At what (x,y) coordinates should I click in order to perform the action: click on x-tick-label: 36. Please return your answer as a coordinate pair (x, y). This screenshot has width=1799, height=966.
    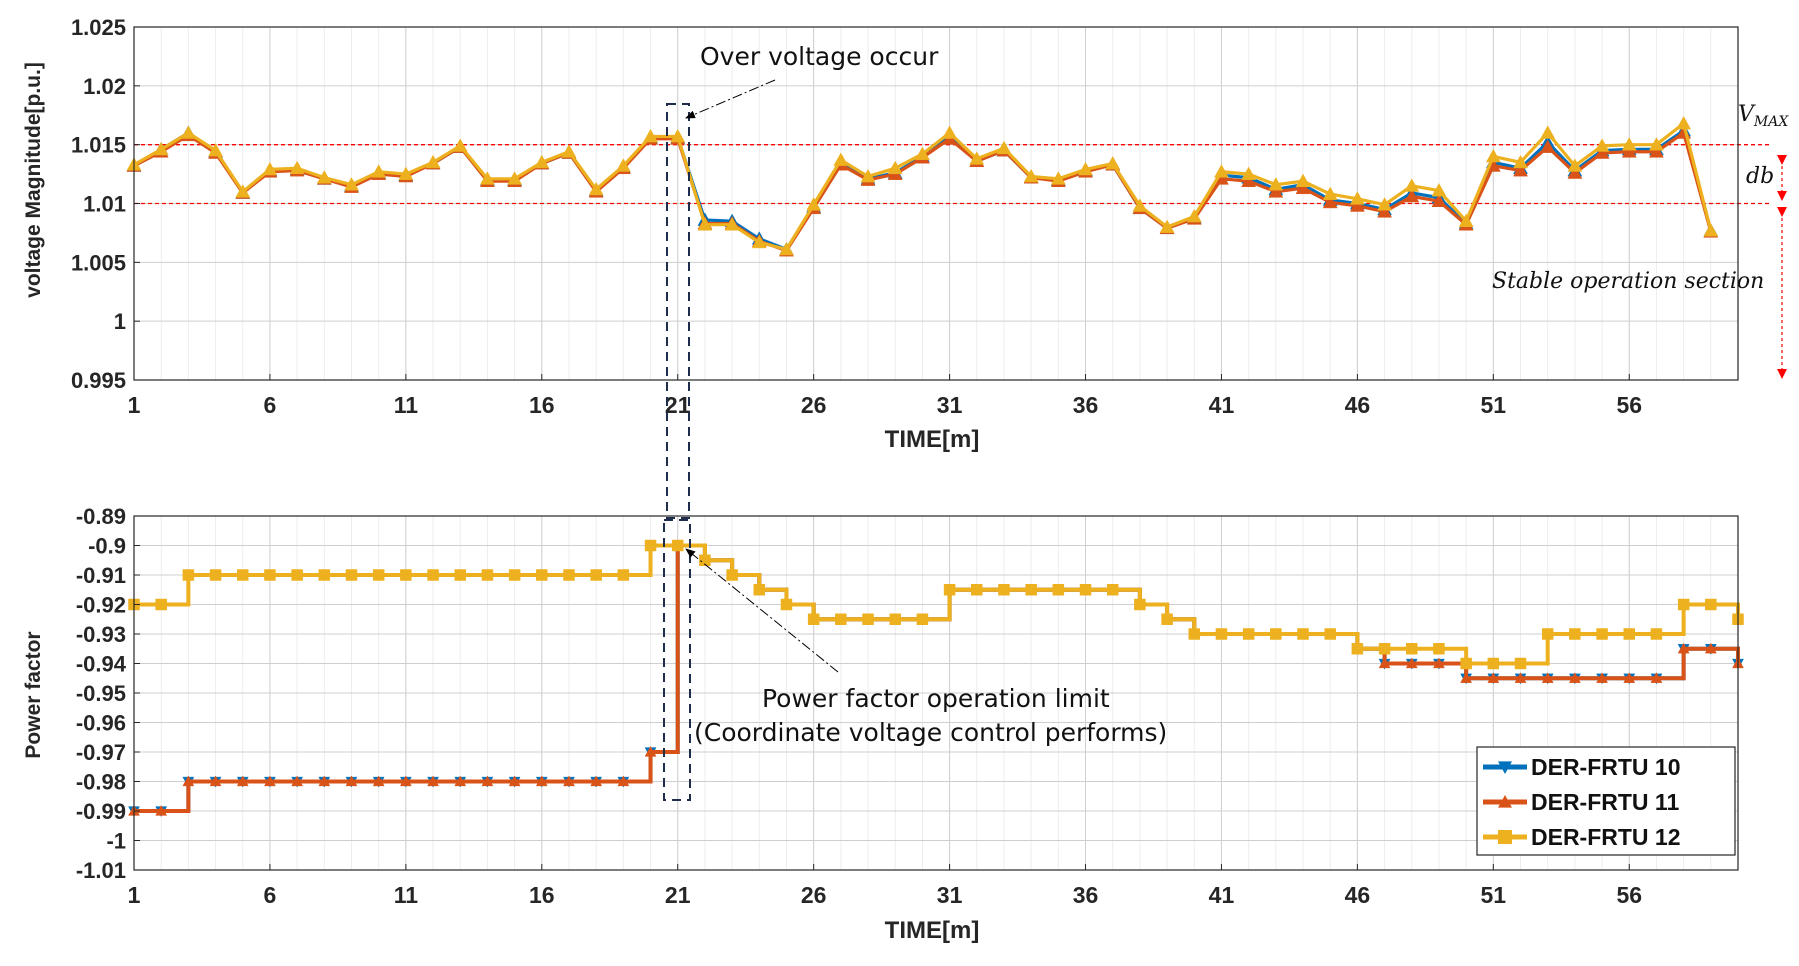
    Looking at the image, I should click on (1086, 895).